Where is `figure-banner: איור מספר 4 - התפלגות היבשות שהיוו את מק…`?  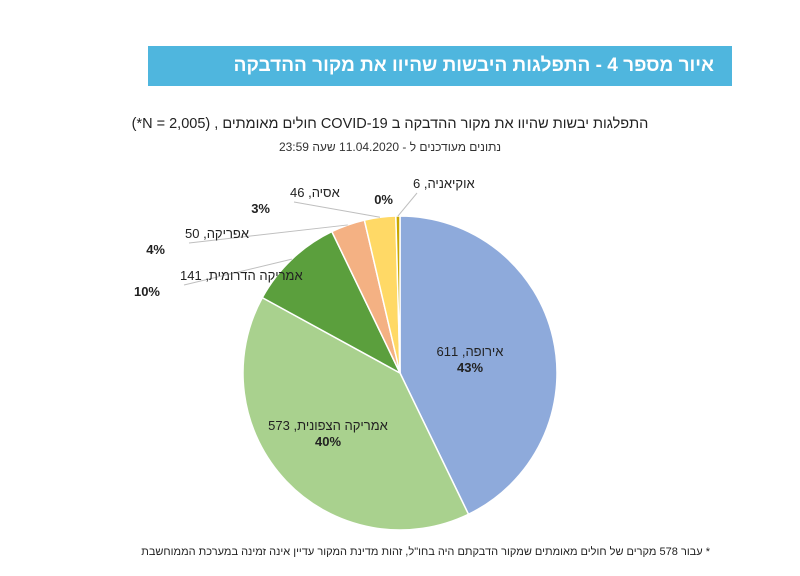 figure-banner: איור מספר 4 - התפלגות היבשות שהיוו את מק… is located at coordinates (440, 66).